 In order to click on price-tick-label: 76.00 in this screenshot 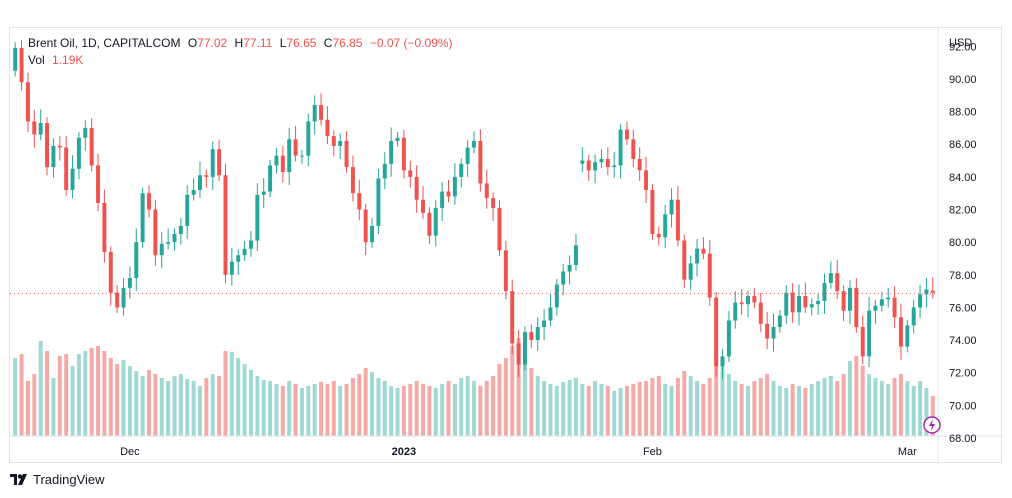, I will do `click(963, 308)`.